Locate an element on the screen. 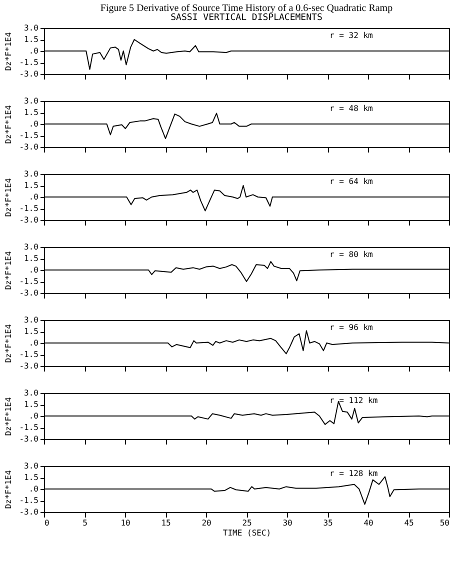 The height and width of the screenshot is (567, 472). x-tick-label: 0 is located at coordinates (47, 523).